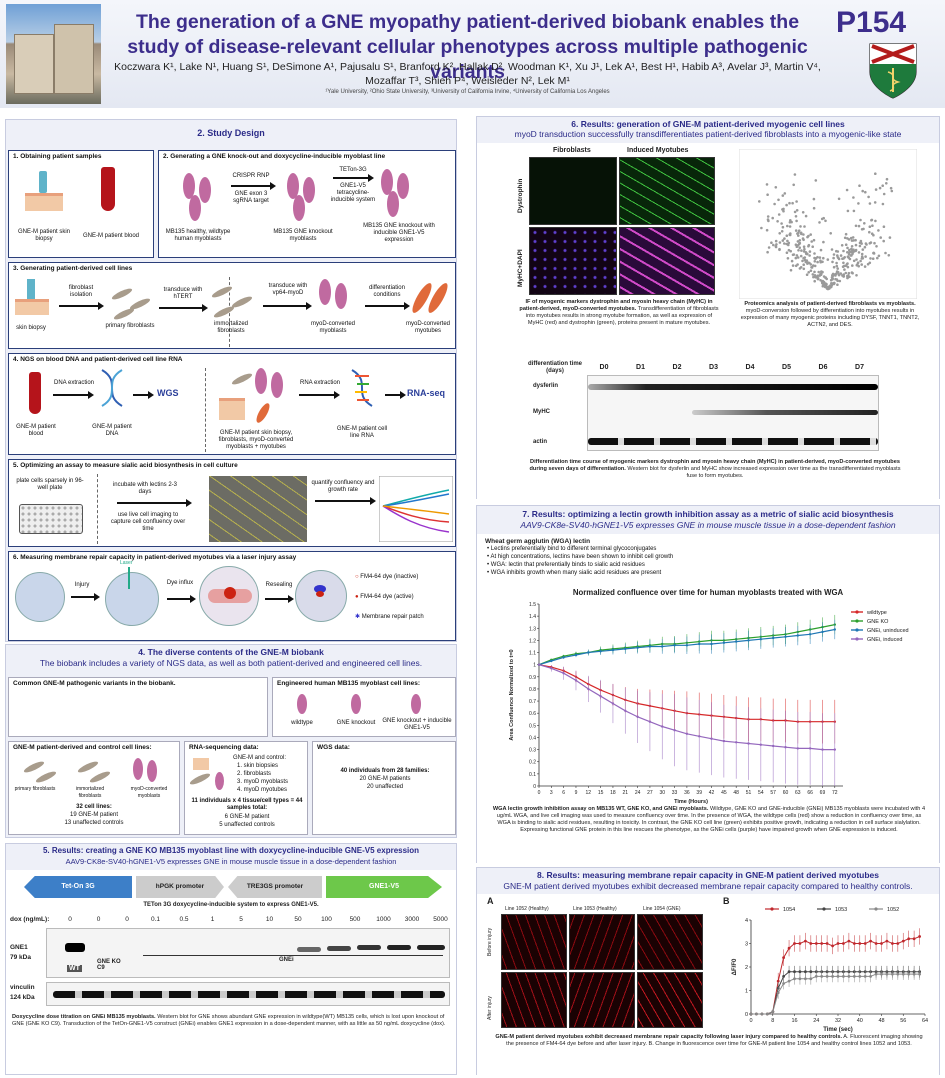 This screenshot has height=1078, width=945. What do you see at coordinates (534, 1000) in the screenshot?
I see `fm-image-1052-after` at bounding box center [534, 1000].